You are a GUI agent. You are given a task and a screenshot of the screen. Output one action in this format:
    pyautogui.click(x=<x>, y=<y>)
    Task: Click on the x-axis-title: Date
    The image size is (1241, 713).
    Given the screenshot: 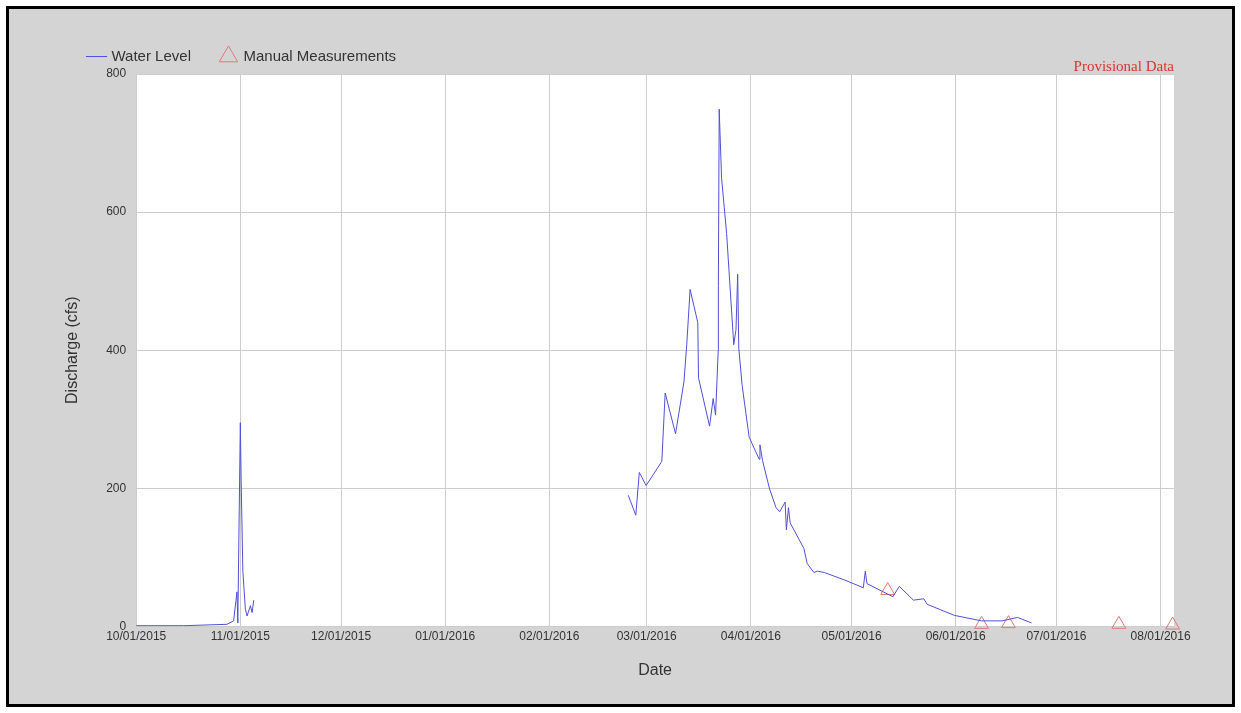 What is the action you would take?
    pyautogui.click(x=655, y=669)
    